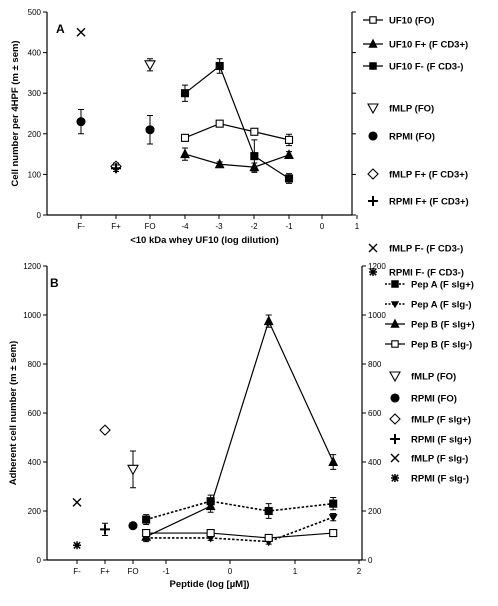 The width and height of the screenshot is (498, 606). I want to click on panel-b-xtick-label: 1, so click(295, 571).